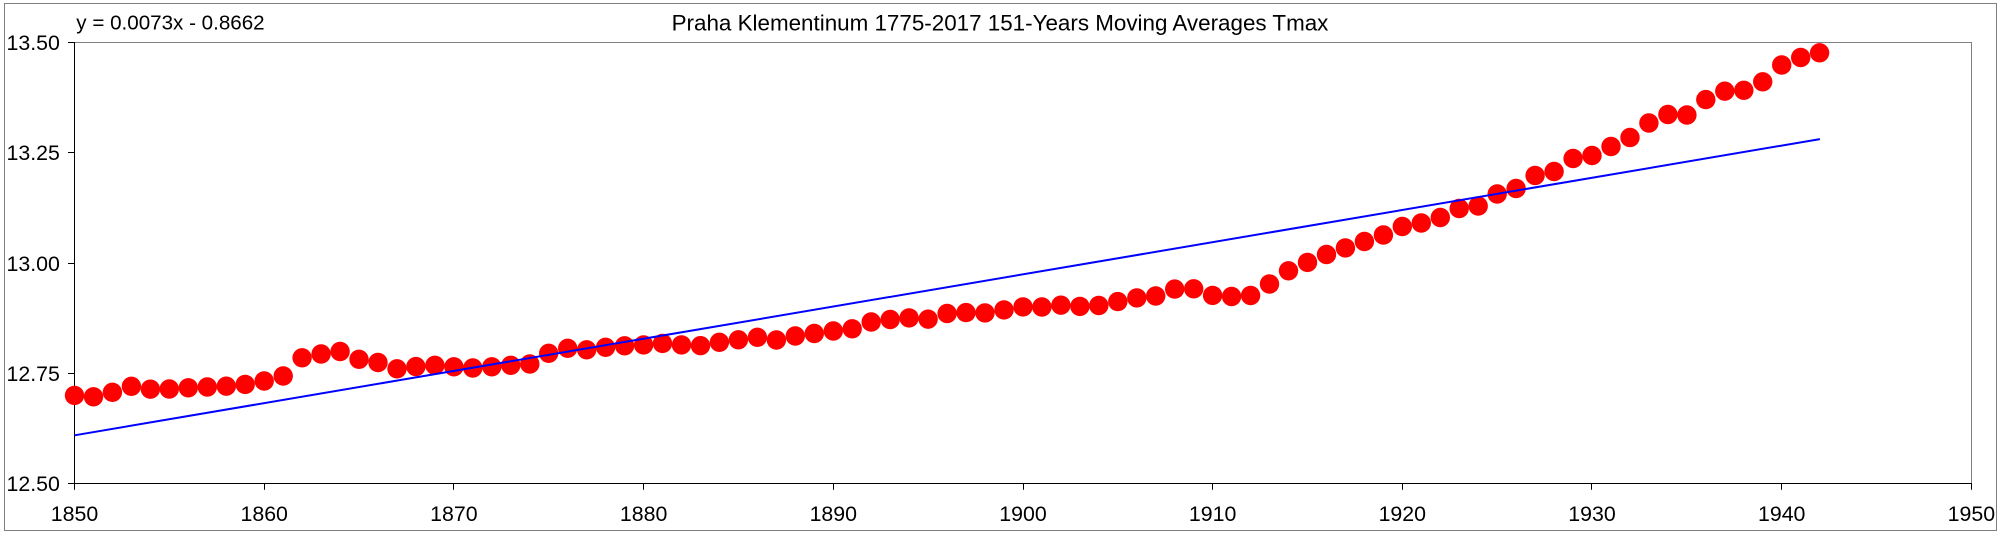  What do you see at coordinates (170, 22) in the screenshot?
I see `svg-text: y = 0.0073x - 0.8662` at bounding box center [170, 22].